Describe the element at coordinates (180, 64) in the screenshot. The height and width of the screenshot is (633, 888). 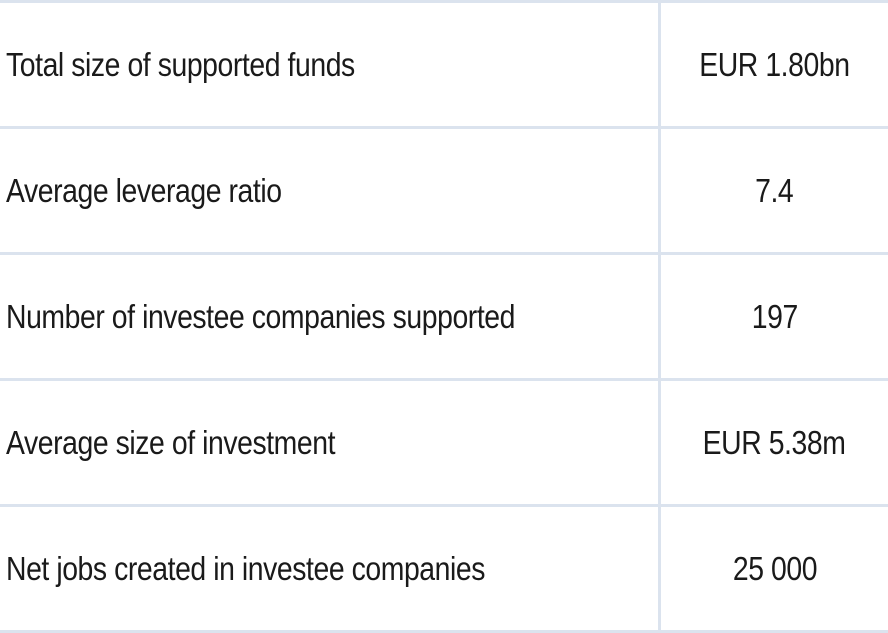
I see `row-label: Total size of supported funds` at that location.